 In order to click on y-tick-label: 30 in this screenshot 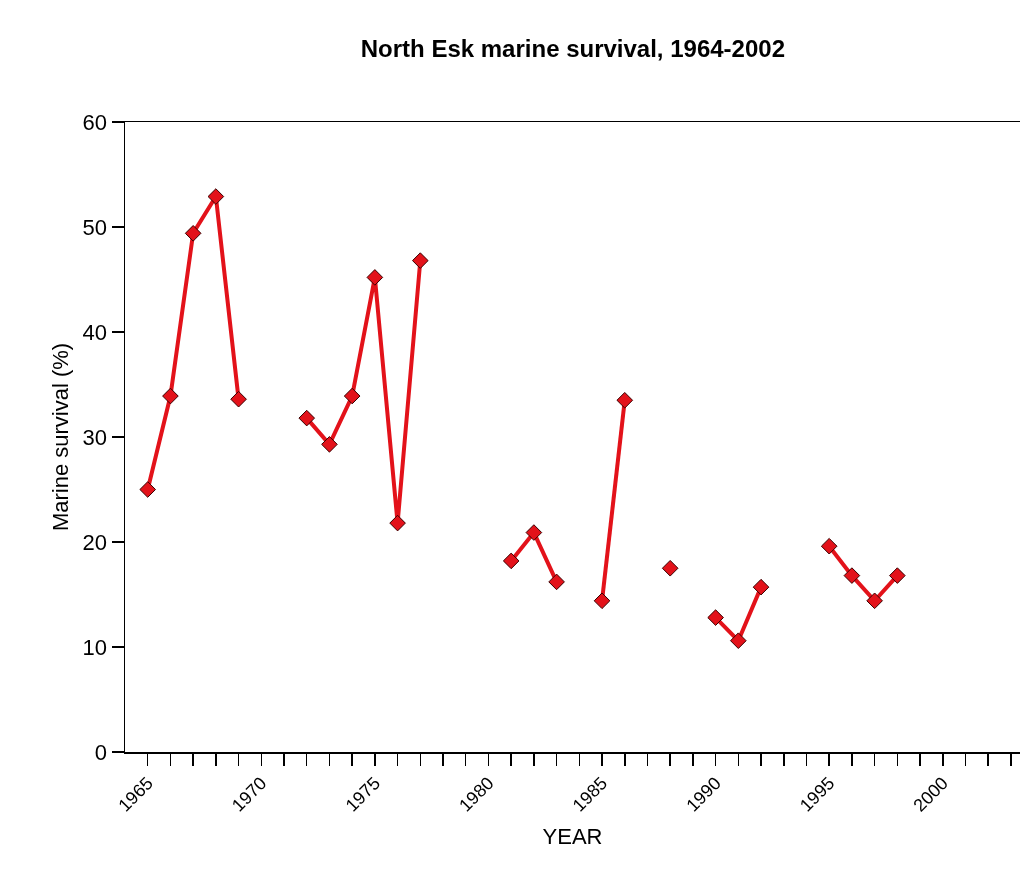, I will do `click(95, 437)`.